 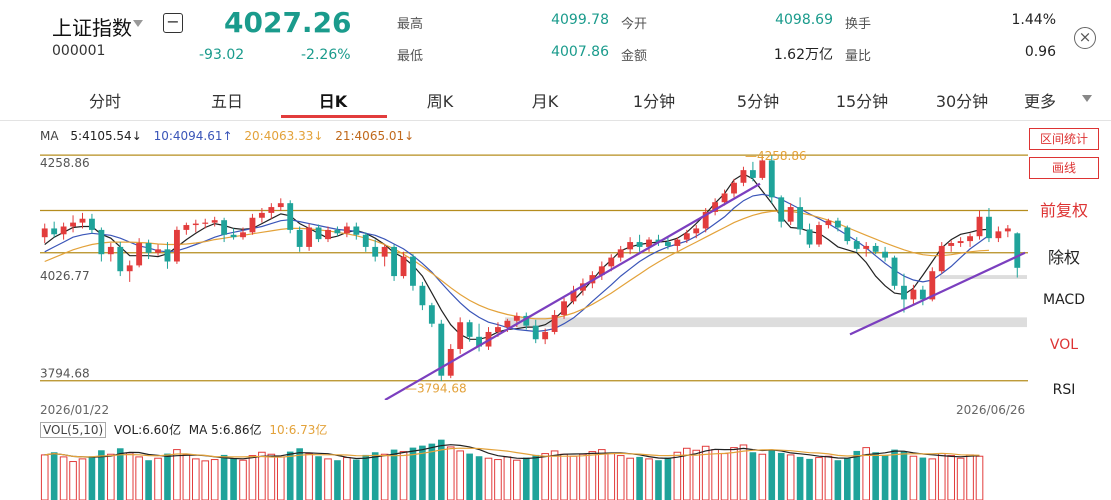 What do you see at coordinates (634, 24) in the screenshot?
I see `stat-label-open: 今开` at bounding box center [634, 24].